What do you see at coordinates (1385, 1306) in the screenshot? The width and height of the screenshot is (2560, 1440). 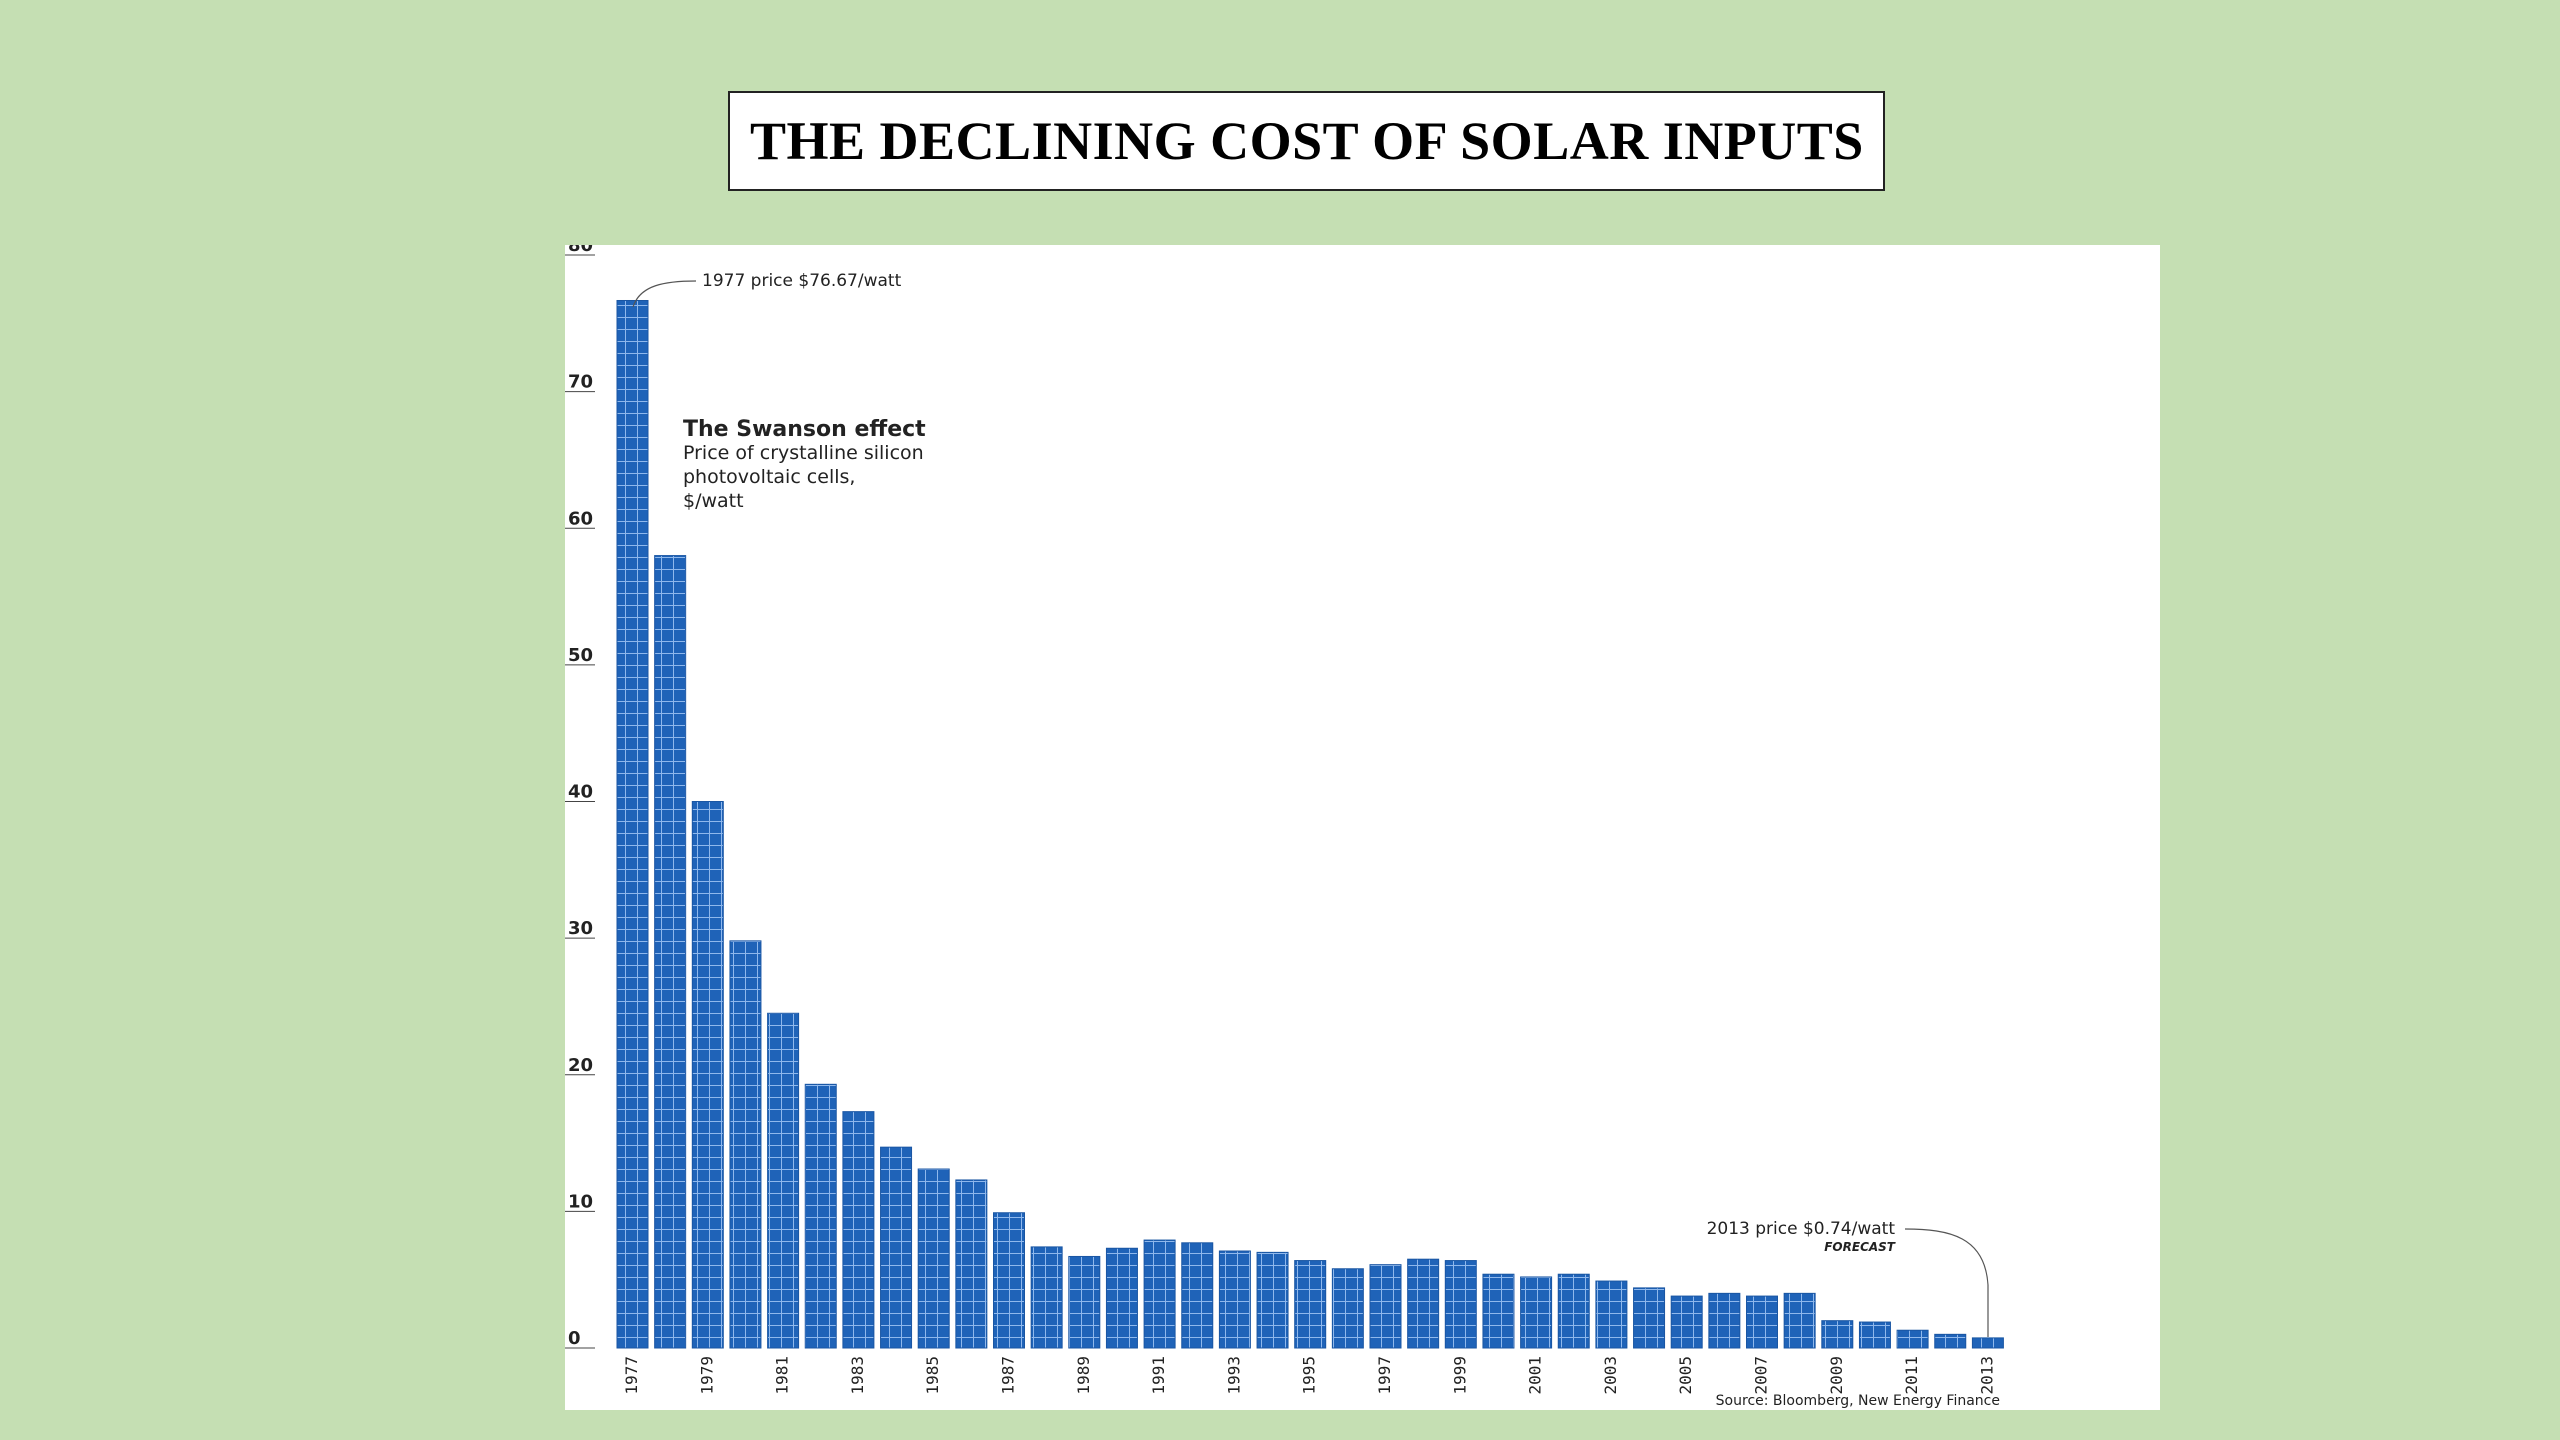 I see `bar-1997` at bounding box center [1385, 1306].